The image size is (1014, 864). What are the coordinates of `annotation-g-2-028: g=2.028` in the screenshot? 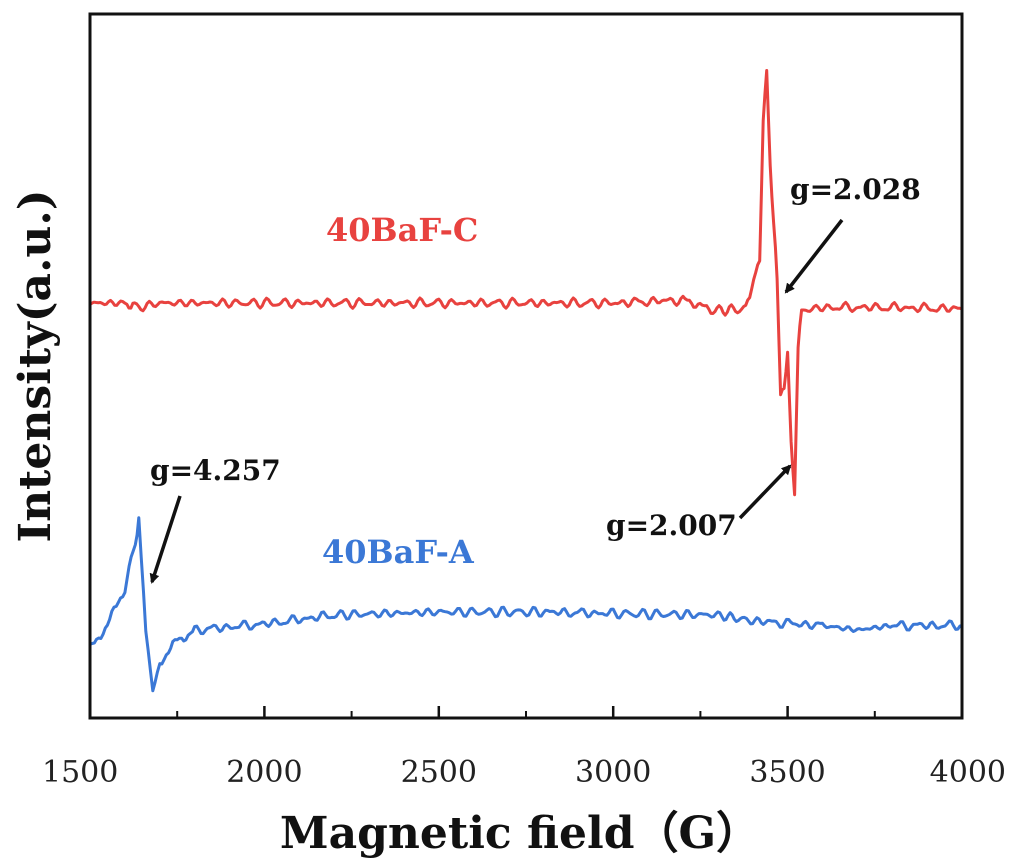 It's located at (855, 189).